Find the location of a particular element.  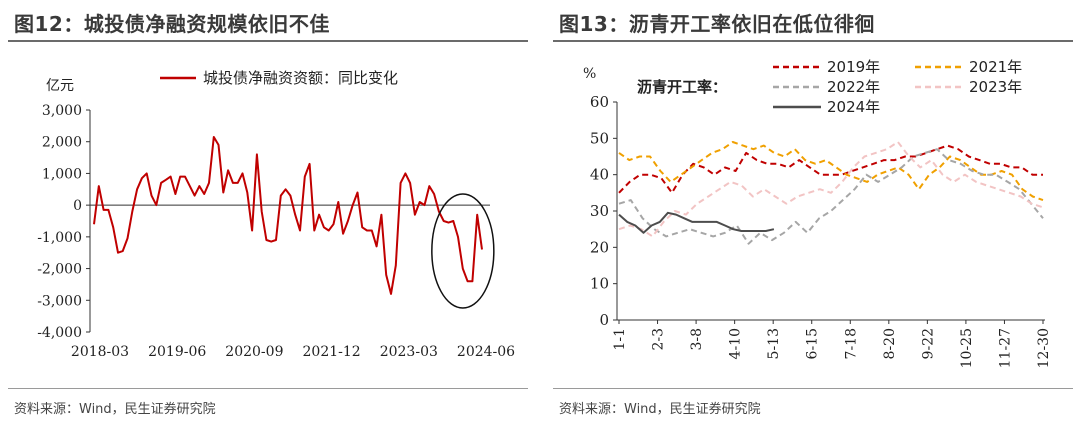

left-annotation-ellipse is located at coordinates (463, 251).